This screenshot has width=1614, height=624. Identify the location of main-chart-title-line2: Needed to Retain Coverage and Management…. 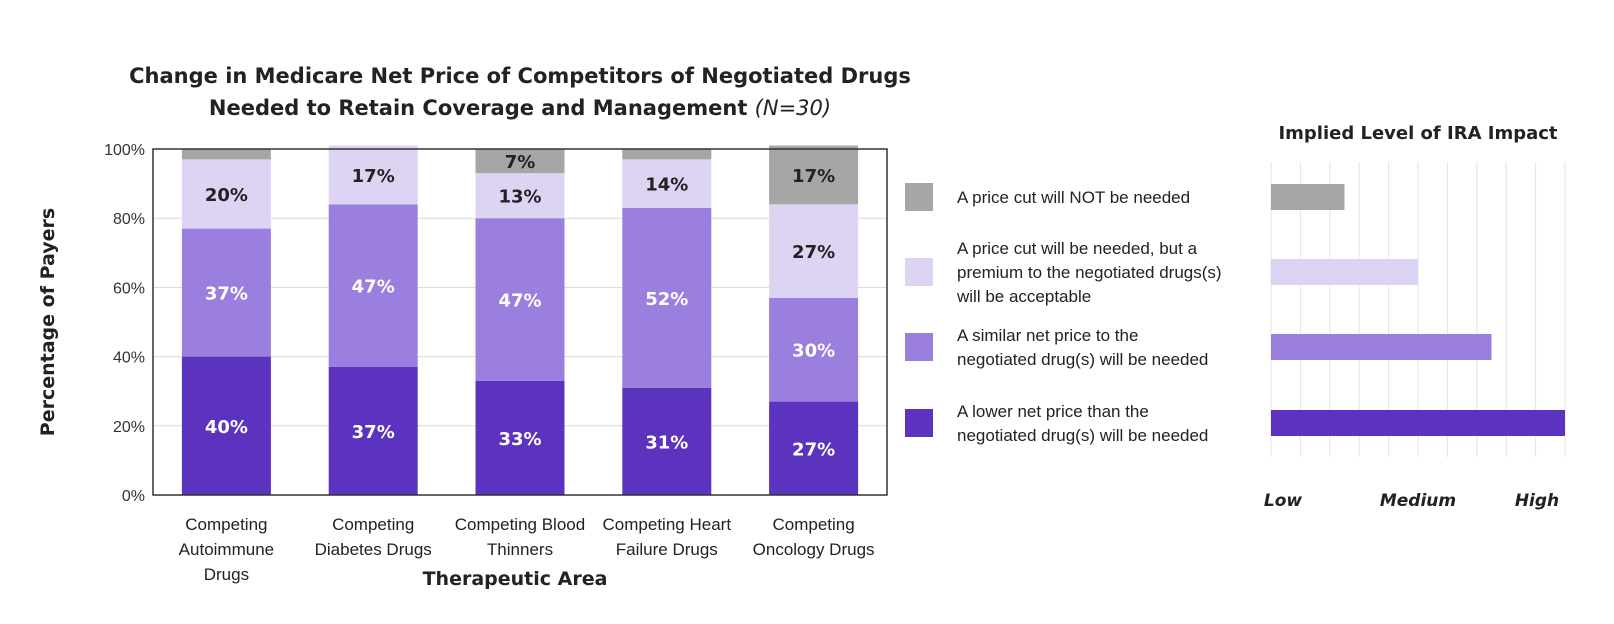
(520, 108).